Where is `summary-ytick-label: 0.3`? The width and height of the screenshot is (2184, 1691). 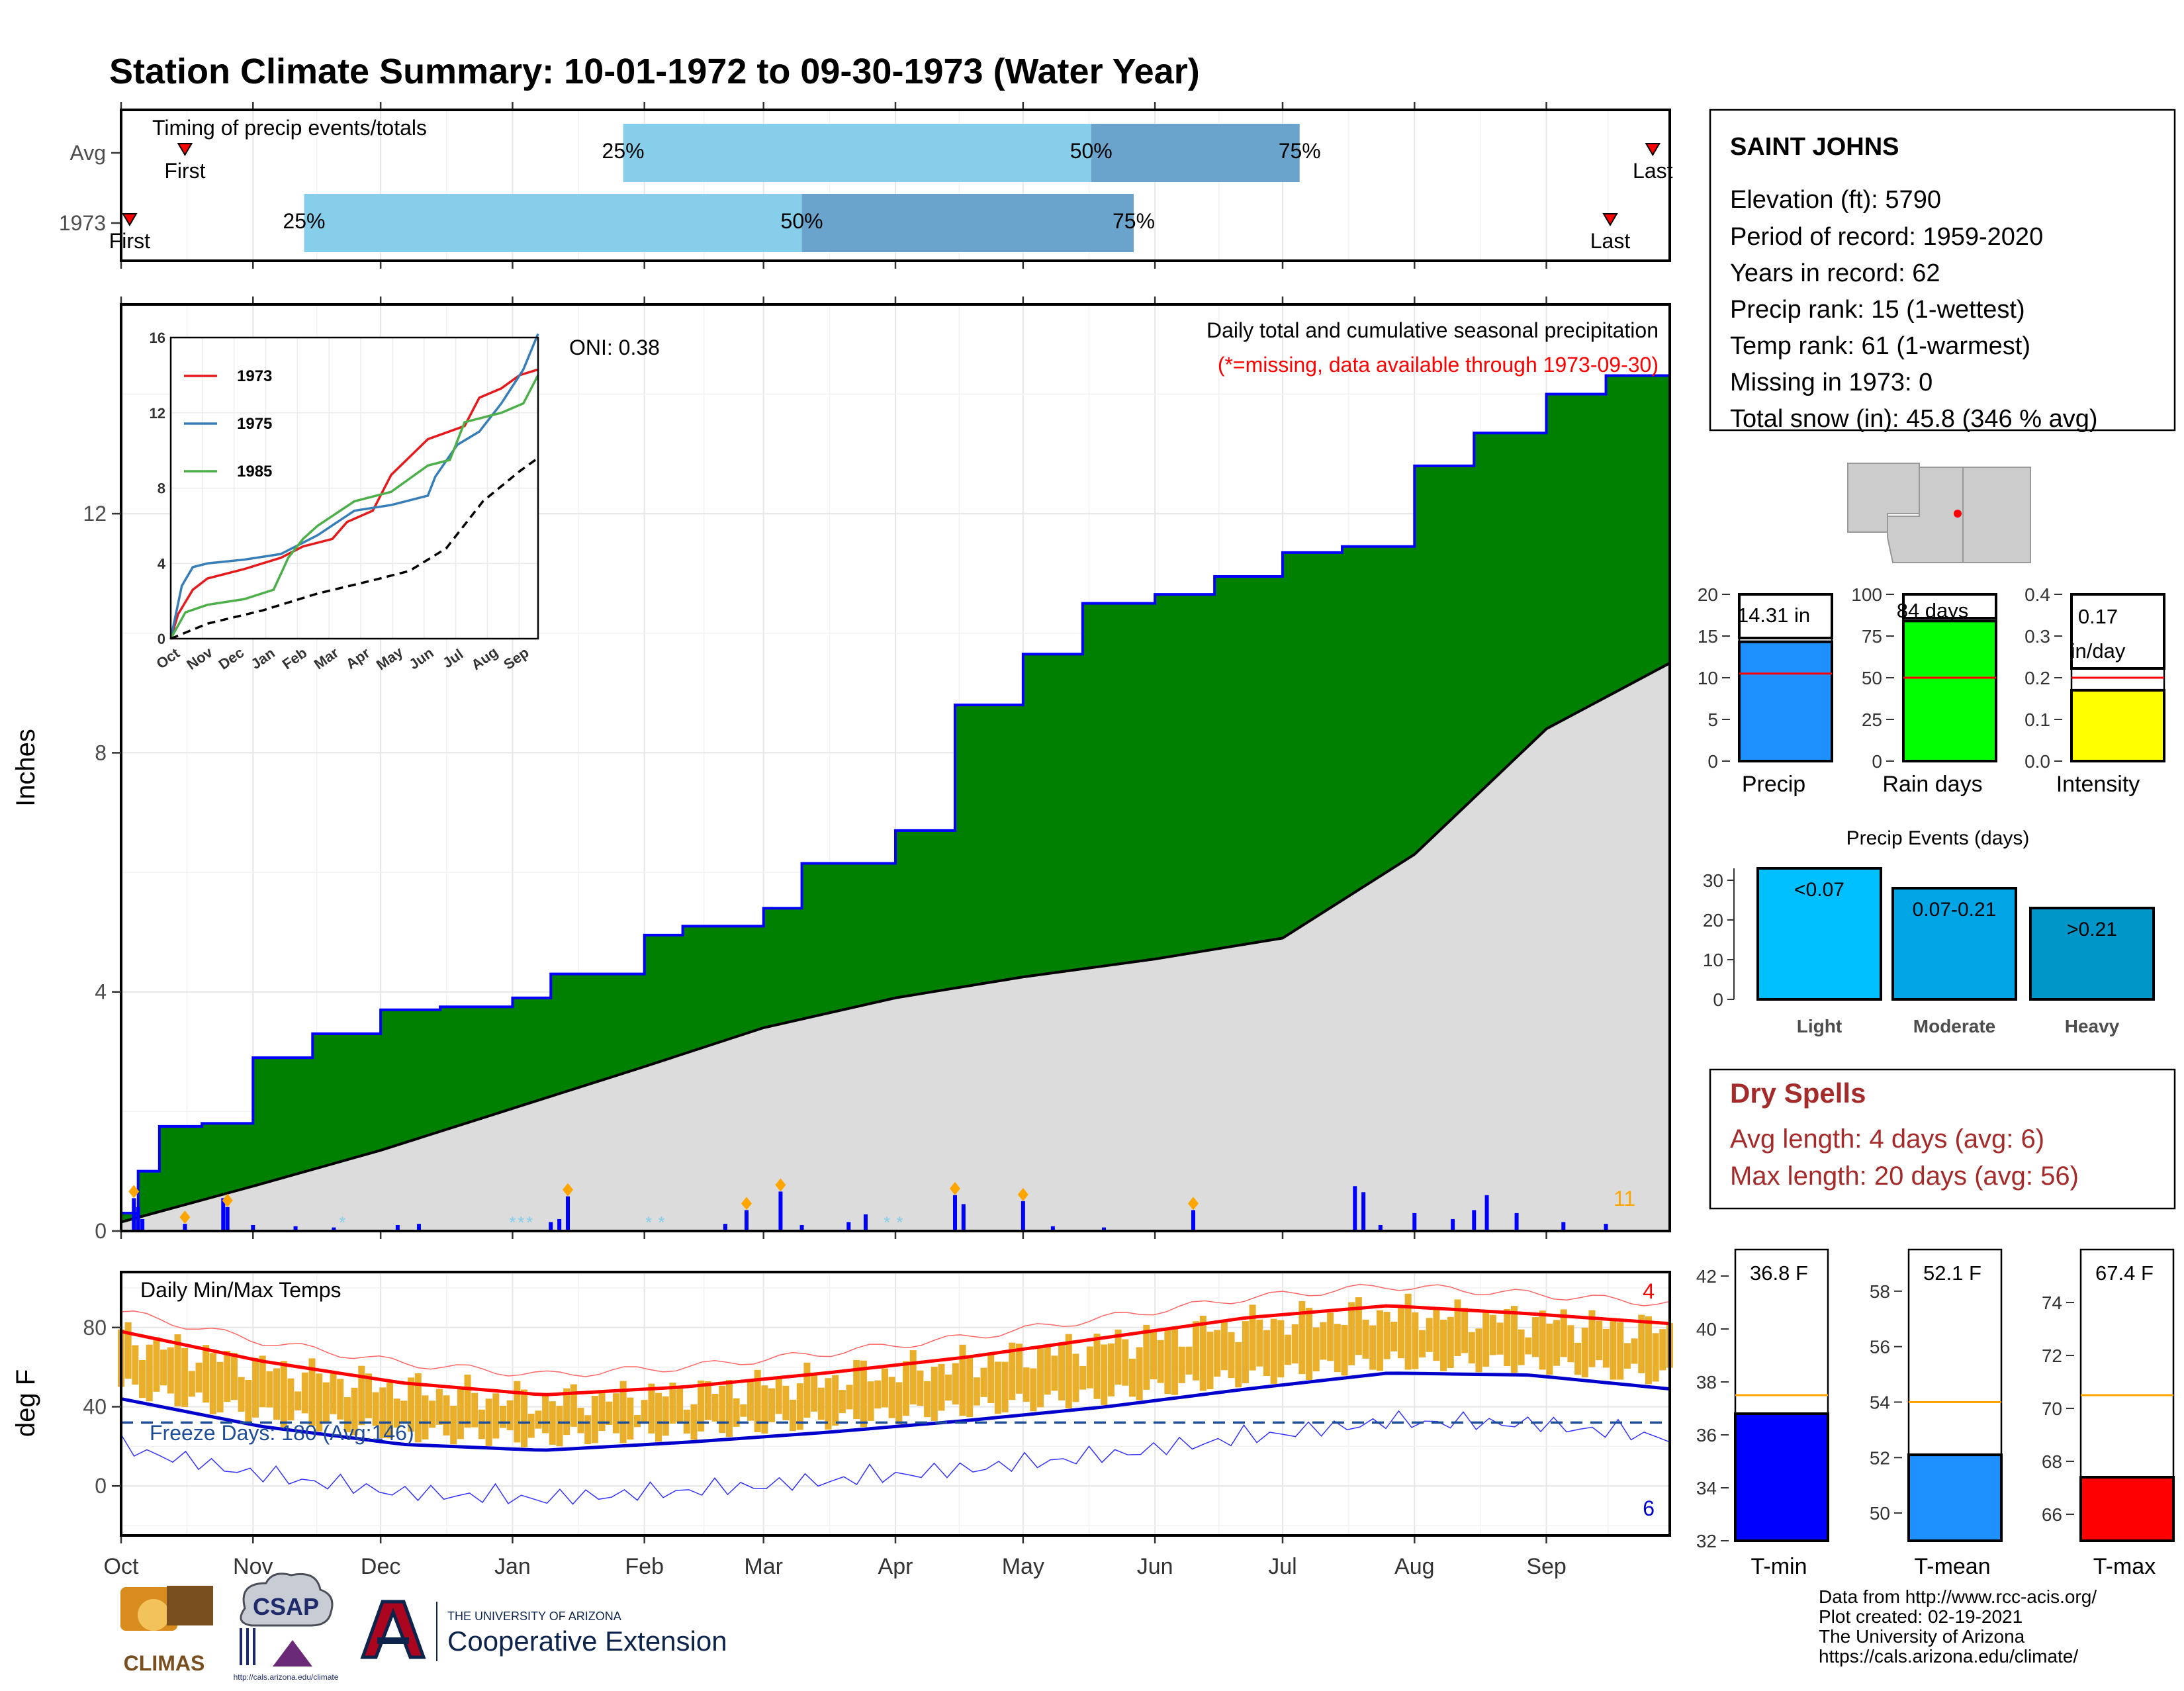 summary-ytick-label: 0.3 is located at coordinates (2037, 636).